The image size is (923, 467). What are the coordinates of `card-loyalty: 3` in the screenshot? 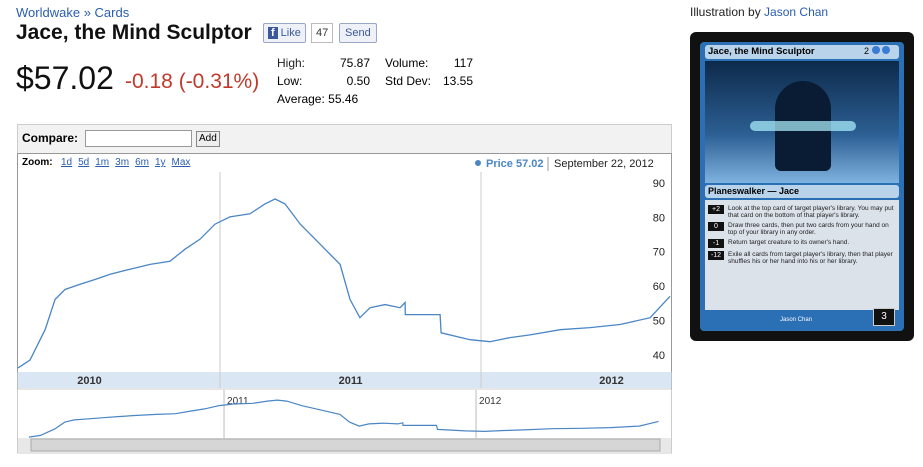 It's located at (884, 317).